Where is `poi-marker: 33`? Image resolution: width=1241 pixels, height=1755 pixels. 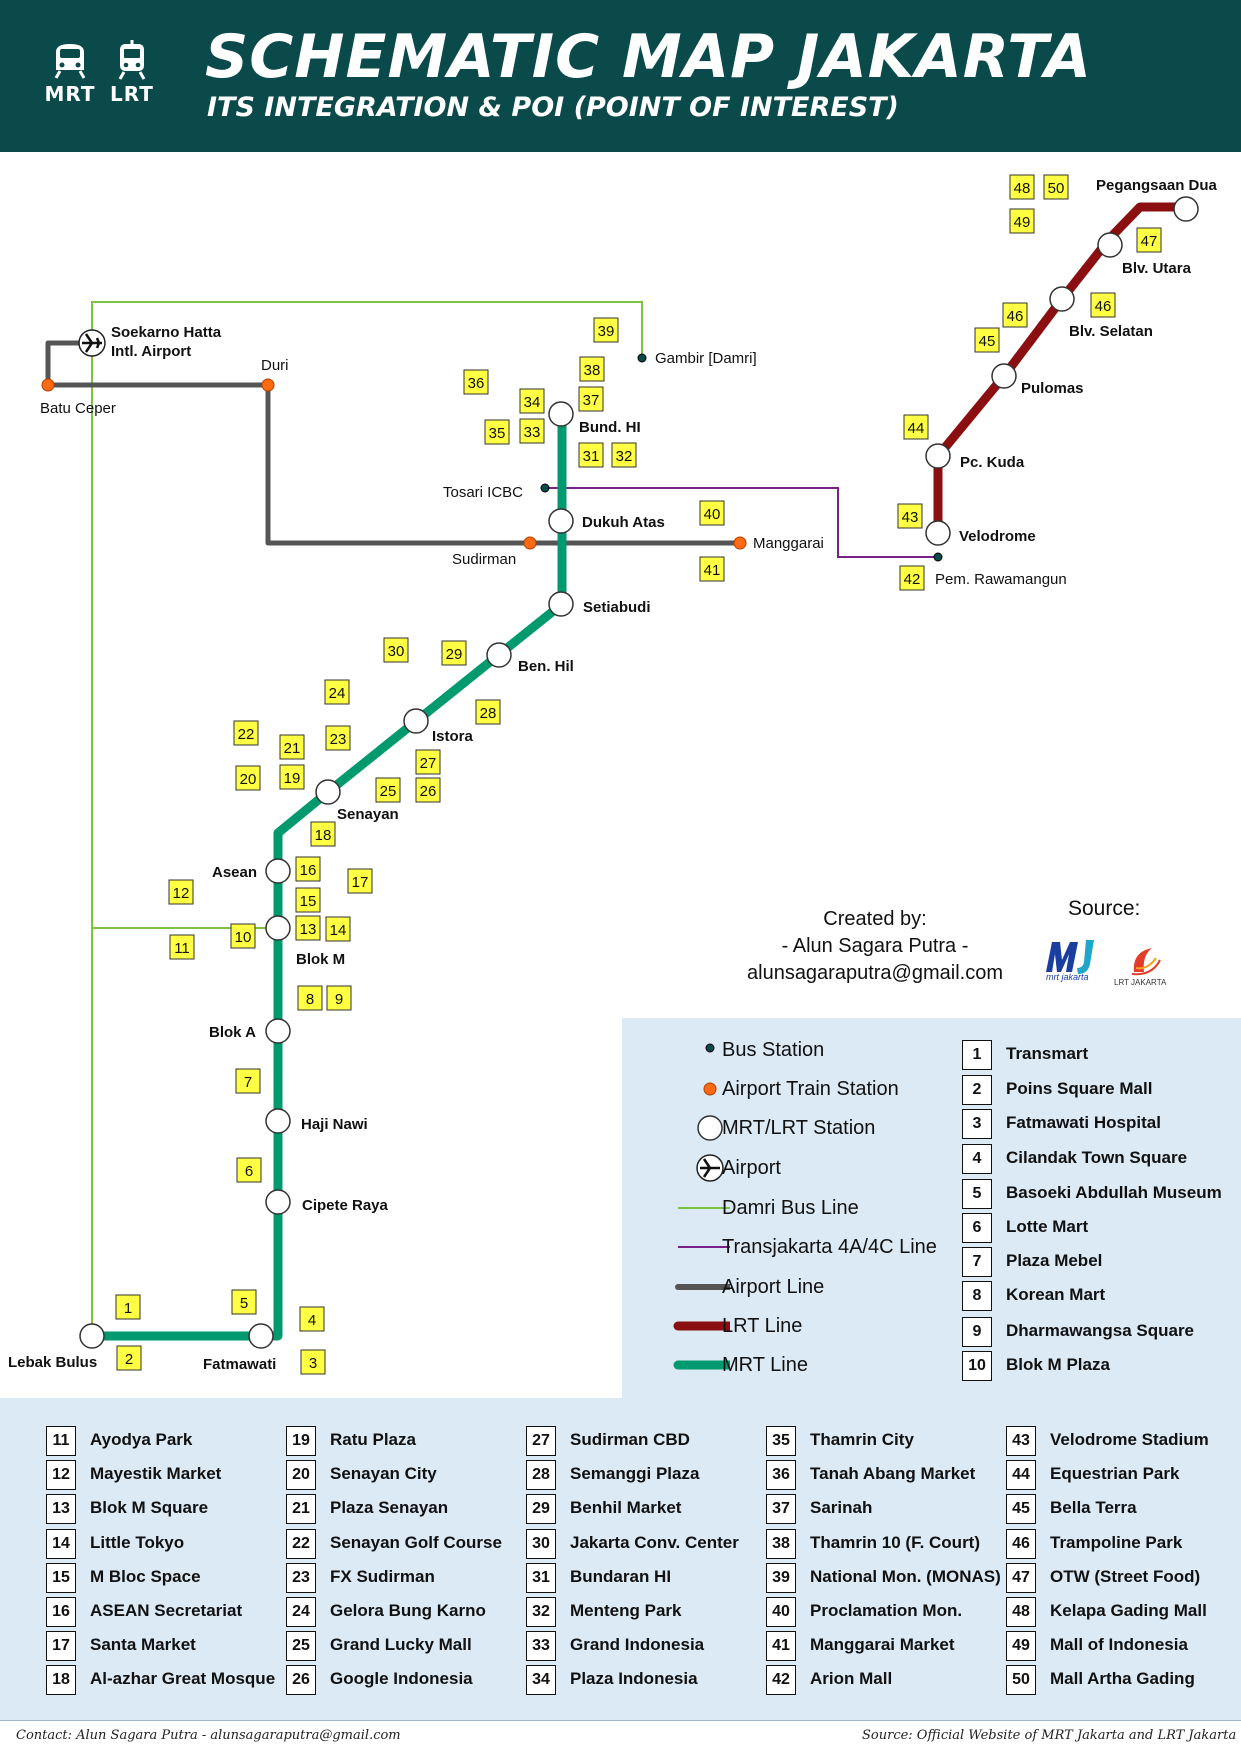
poi-marker: 33 is located at coordinates (532, 431).